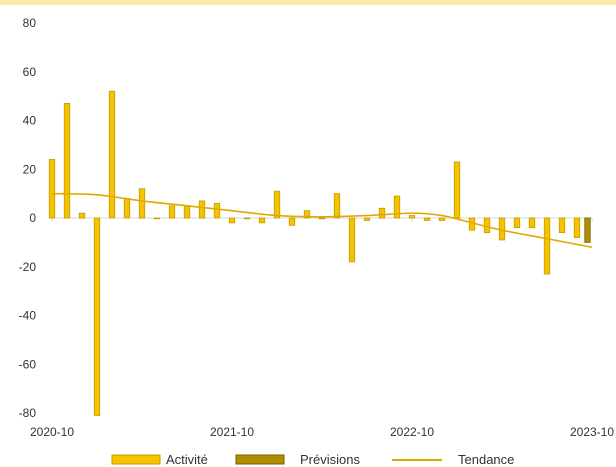 The height and width of the screenshot is (467, 616). I want to click on y-axis-ticks: 80 60 40 20 0 -20 -40 -60 -80, so click(28, 218).